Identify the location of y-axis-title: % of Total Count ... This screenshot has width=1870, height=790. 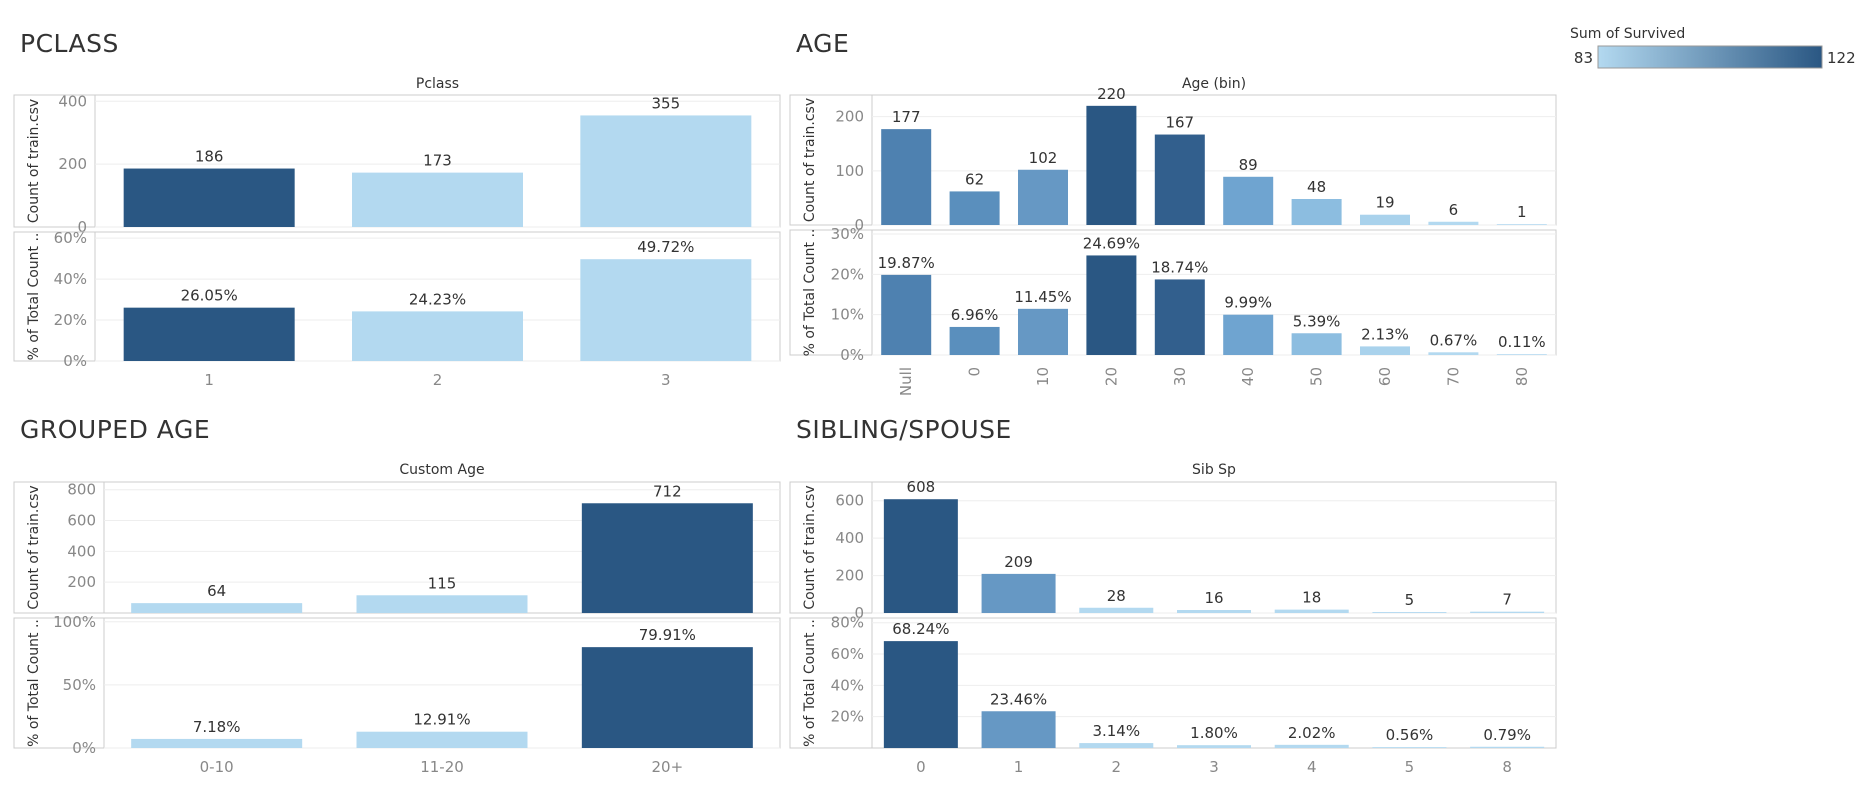
(810, 293).